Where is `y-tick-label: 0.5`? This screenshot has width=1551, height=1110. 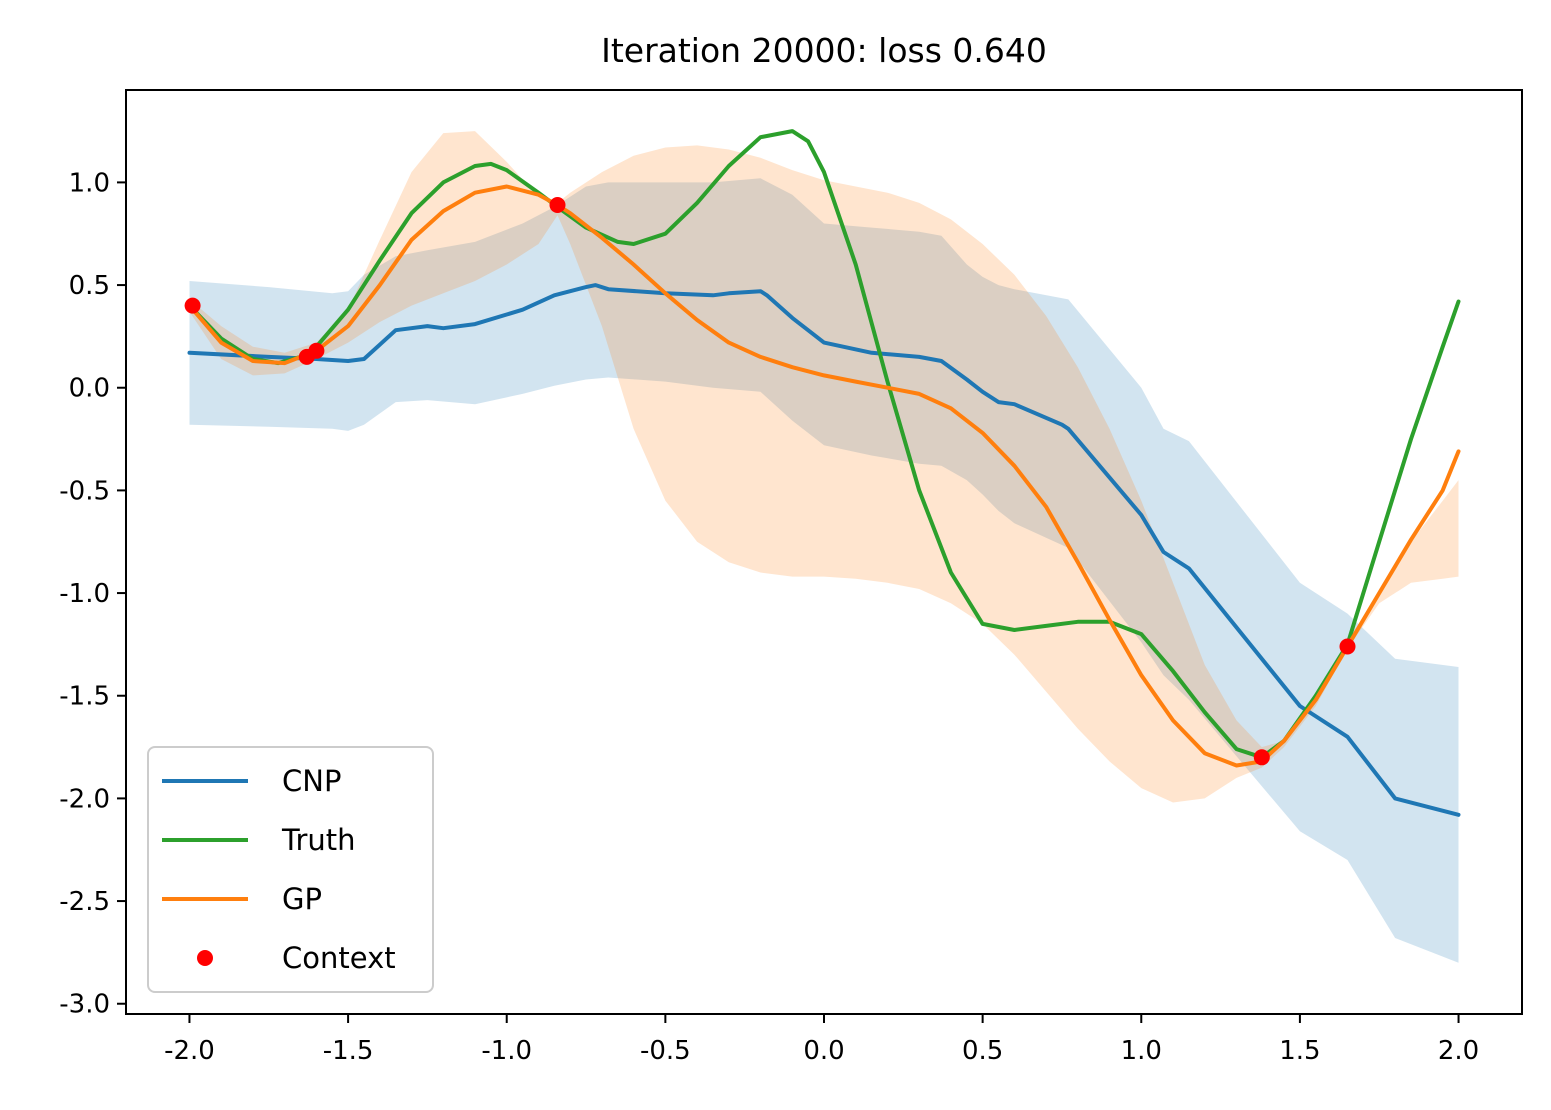 y-tick-label: 0.5 is located at coordinates (89, 286).